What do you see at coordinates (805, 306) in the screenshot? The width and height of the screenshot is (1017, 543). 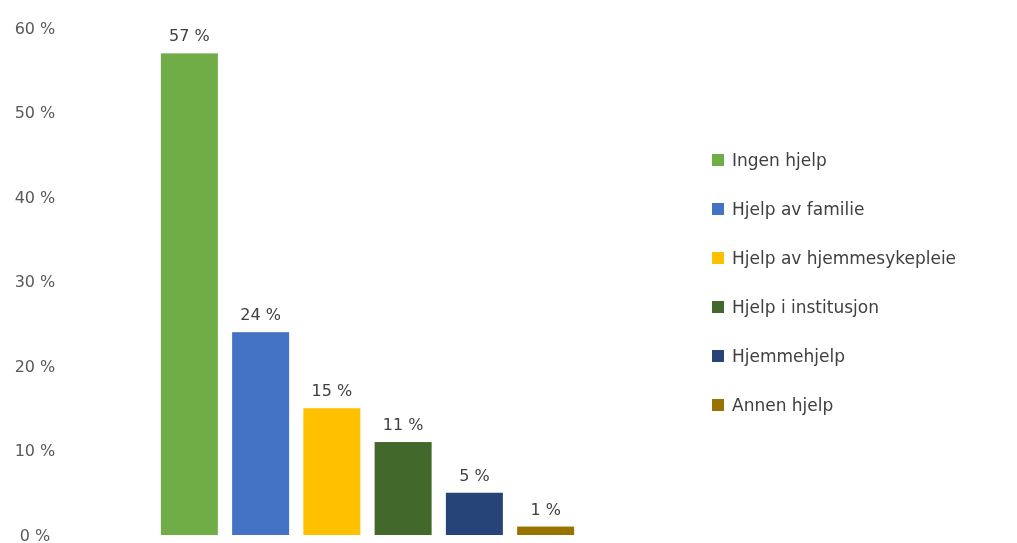 I see `legend-label: Hjelp i institusjon` at bounding box center [805, 306].